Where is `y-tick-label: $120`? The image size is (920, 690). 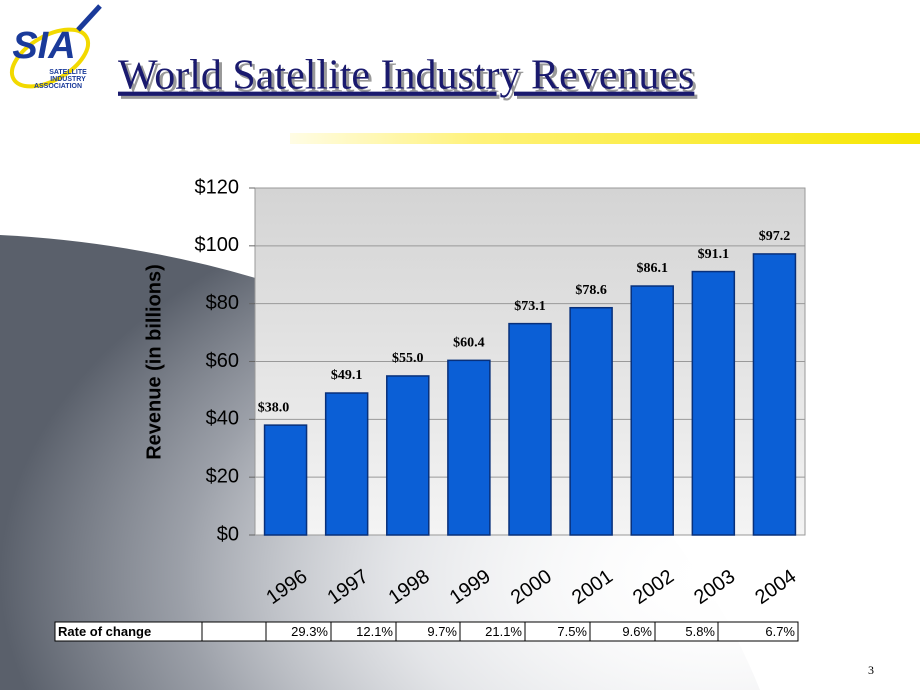
y-tick-label: $120 is located at coordinates (217, 187).